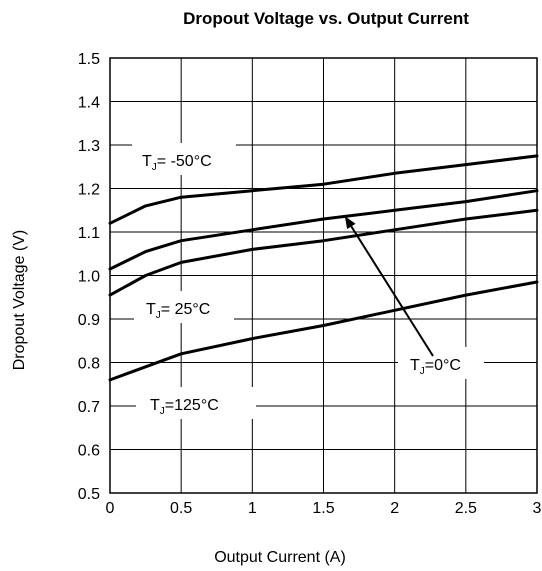 This screenshot has height=571, width=542. Describe the element at coordinates (89, 364) in the screenshot. I see `y-tick-label: 0.8` at that location.